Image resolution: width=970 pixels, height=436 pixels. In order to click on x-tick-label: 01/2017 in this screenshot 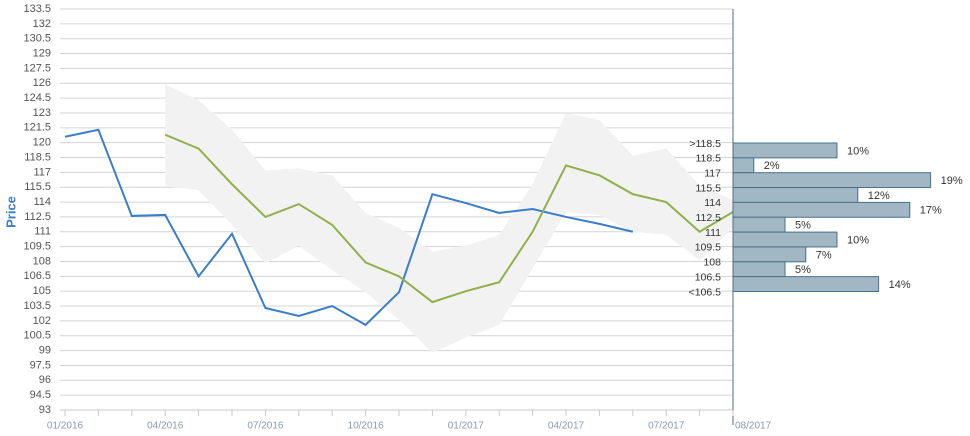, I will do `click(466, 426)`.